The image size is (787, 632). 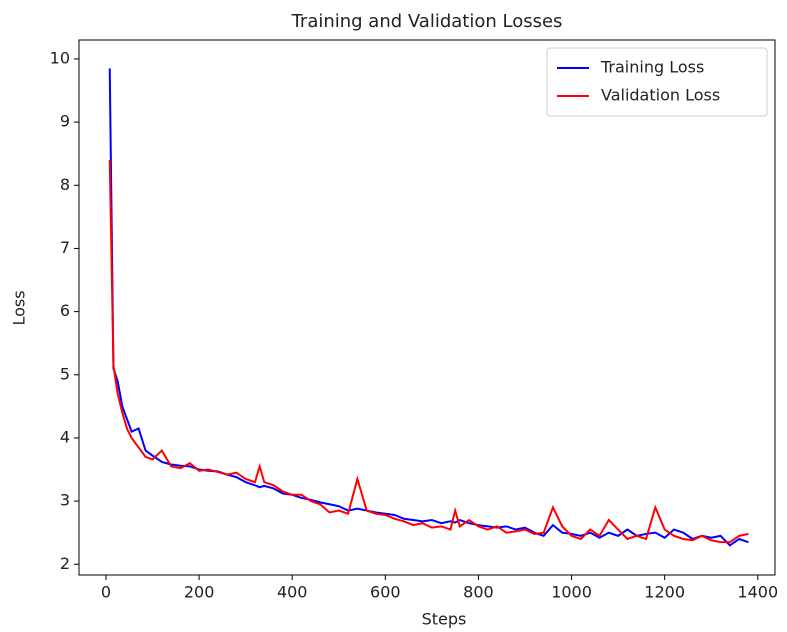 I want to click on x-tick-label: 200, so click(x=199, y=592).